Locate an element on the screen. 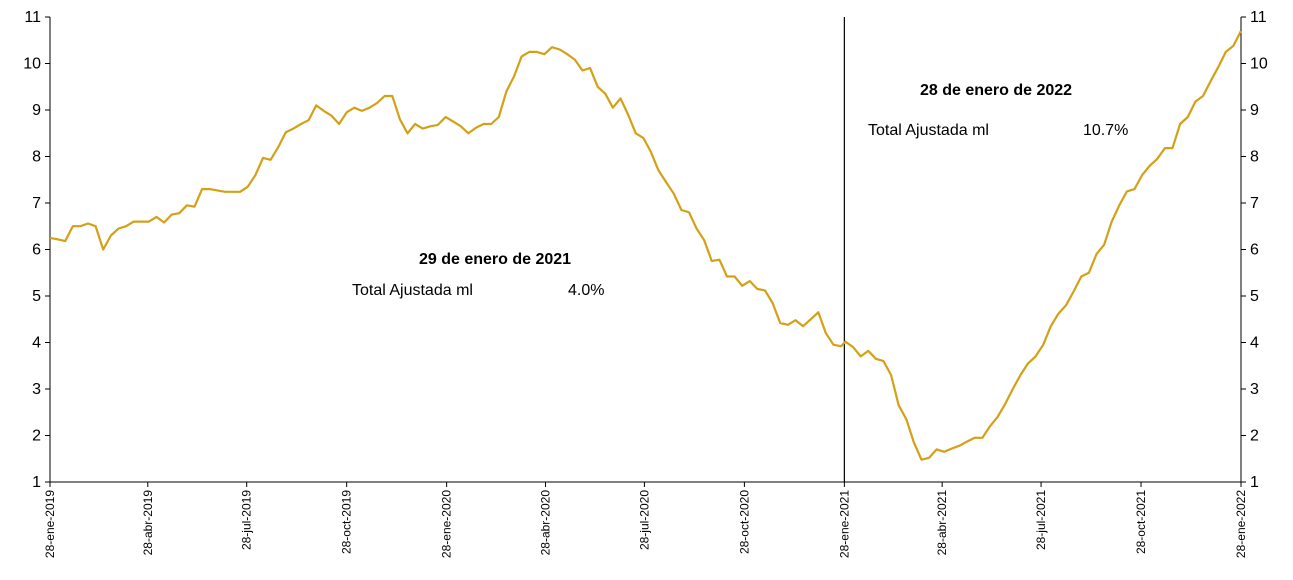 The image size is (1293, 580). annotation-2022-title: 28 de enero de 2022 is located at coordinates (996, 90).